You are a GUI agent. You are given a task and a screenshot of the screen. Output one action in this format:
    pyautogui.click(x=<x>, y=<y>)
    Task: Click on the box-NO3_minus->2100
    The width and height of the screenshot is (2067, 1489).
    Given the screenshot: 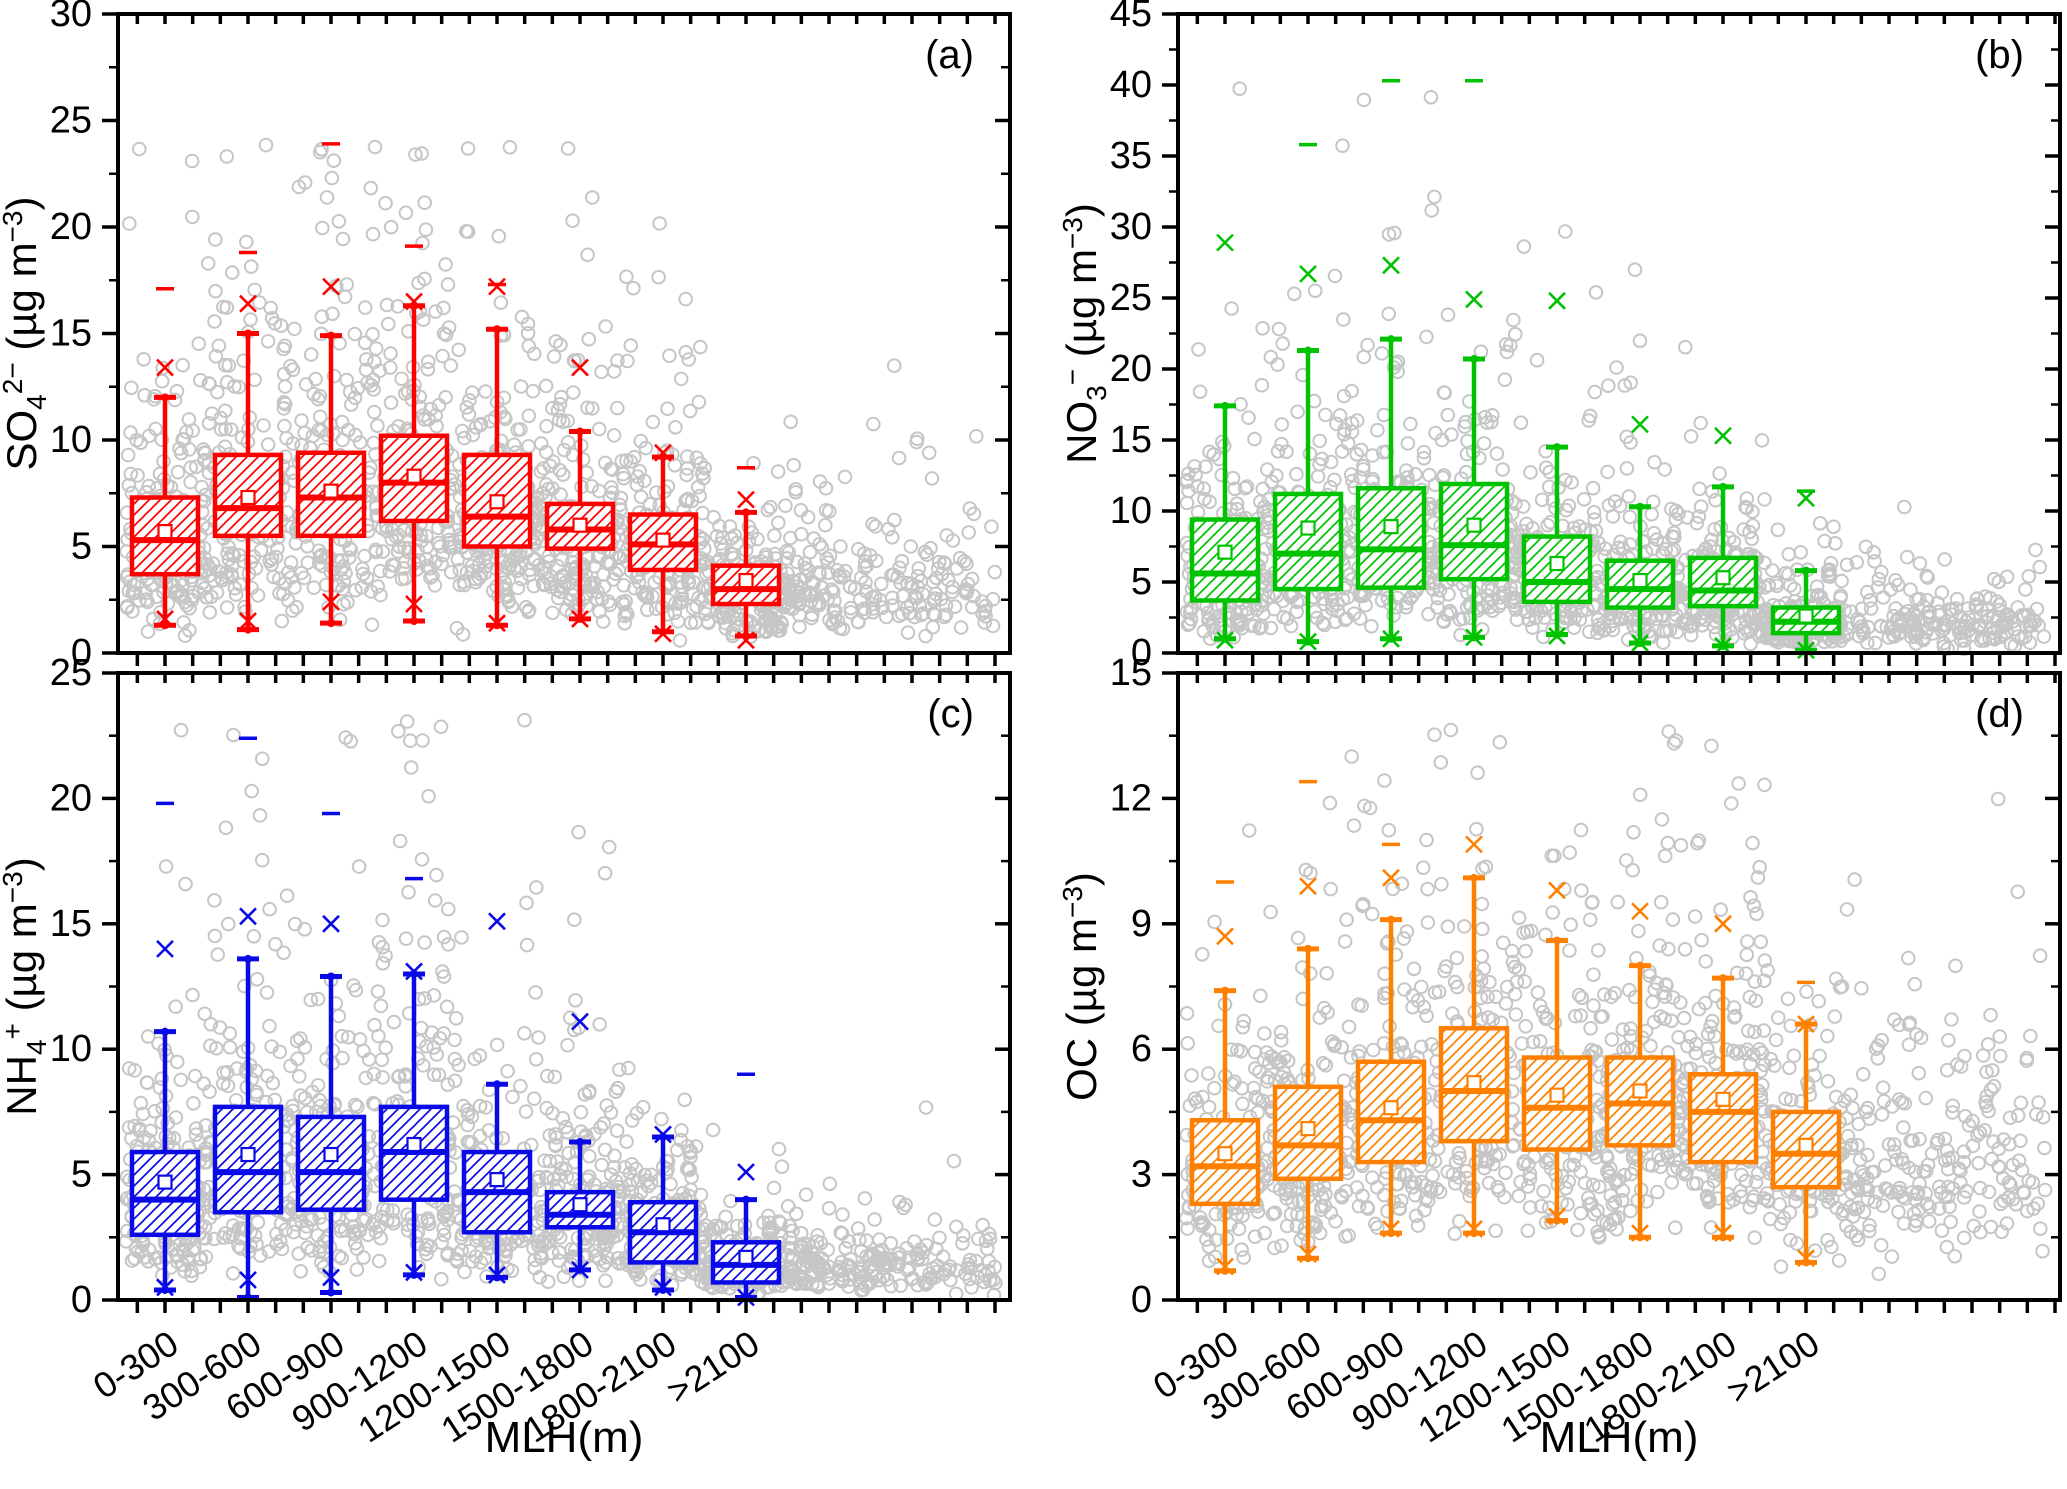 What is the action you would take?
    pyautogui.click(x=1806, y=574)
    